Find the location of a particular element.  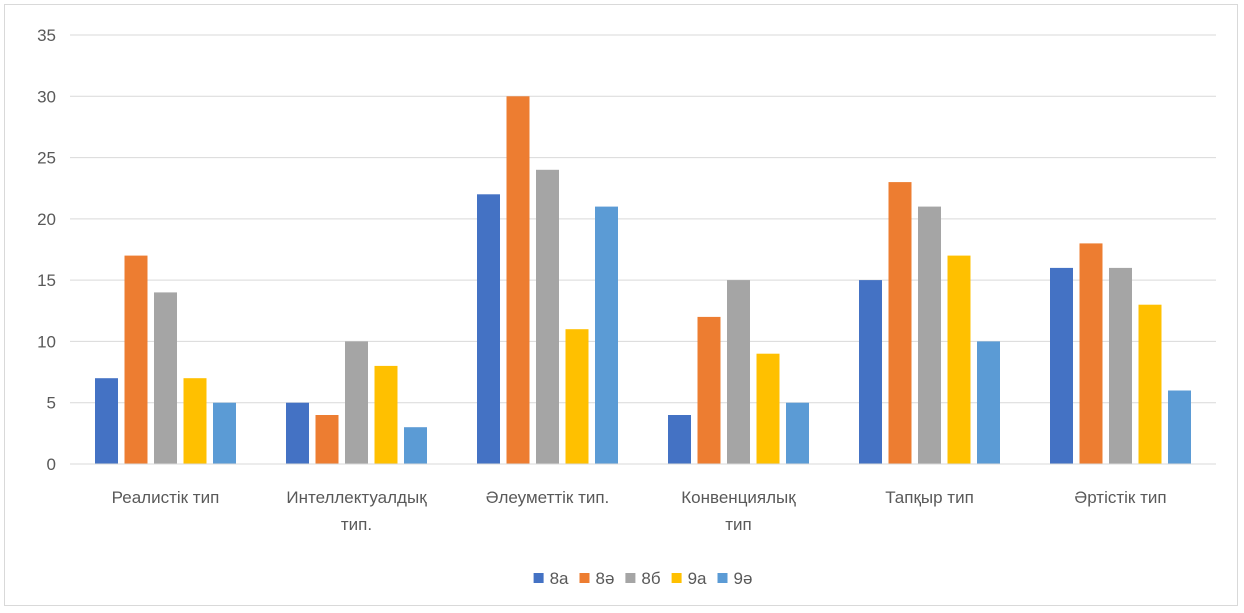

legend: 8а 8ә 8б 9а 9ә is located at coordinates (643, 578).